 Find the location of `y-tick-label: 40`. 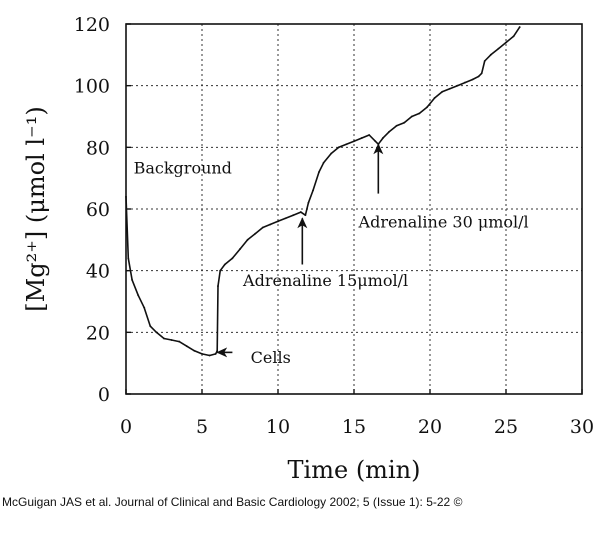

y-tick-label: 40 is located at coordinates (98, 272).